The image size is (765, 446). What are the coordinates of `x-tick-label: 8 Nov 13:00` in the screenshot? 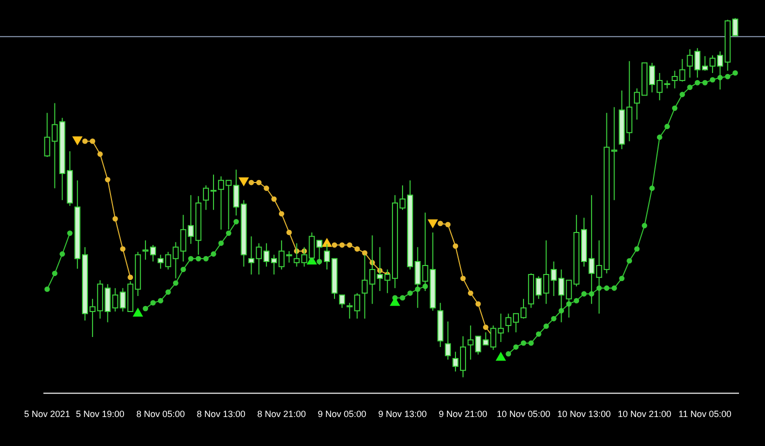 It's located at (221, 414).